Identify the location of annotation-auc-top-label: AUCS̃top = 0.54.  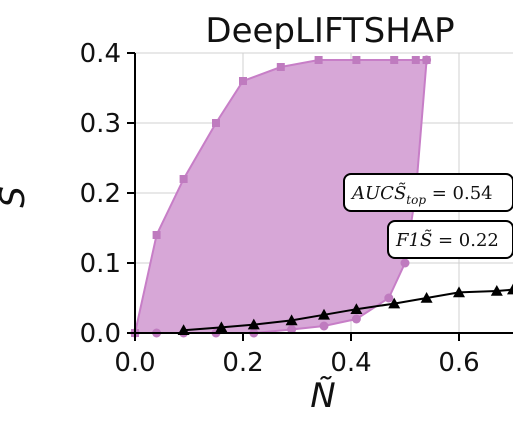
(421, 194).